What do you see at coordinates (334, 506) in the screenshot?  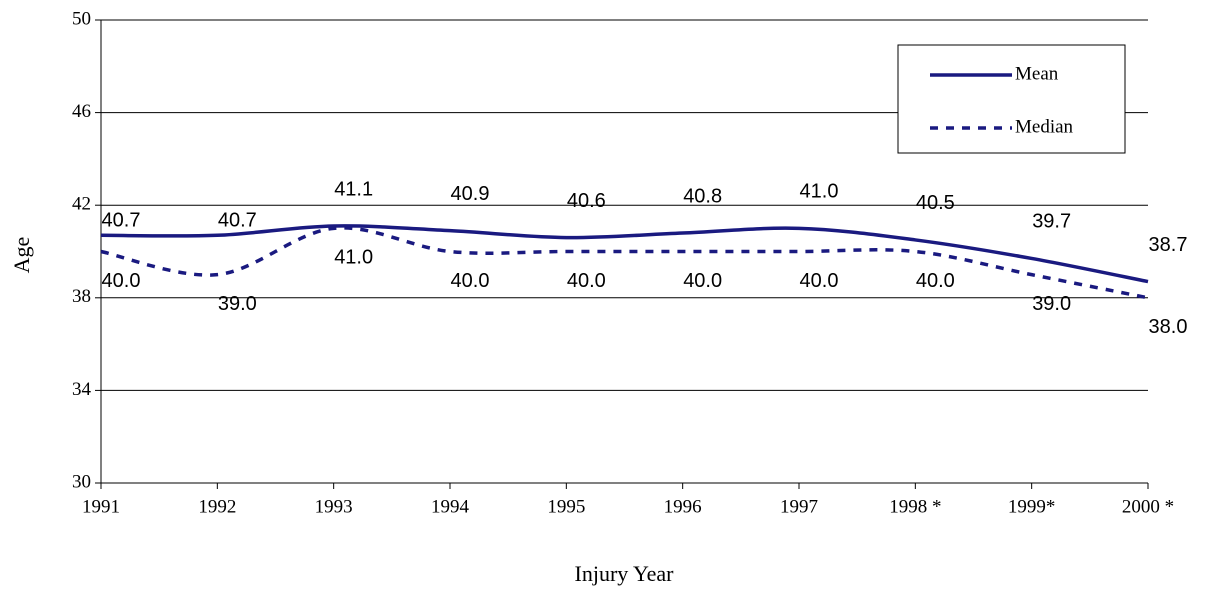 I see `x-tick-label: 1993` at bounding box center [334, 506].